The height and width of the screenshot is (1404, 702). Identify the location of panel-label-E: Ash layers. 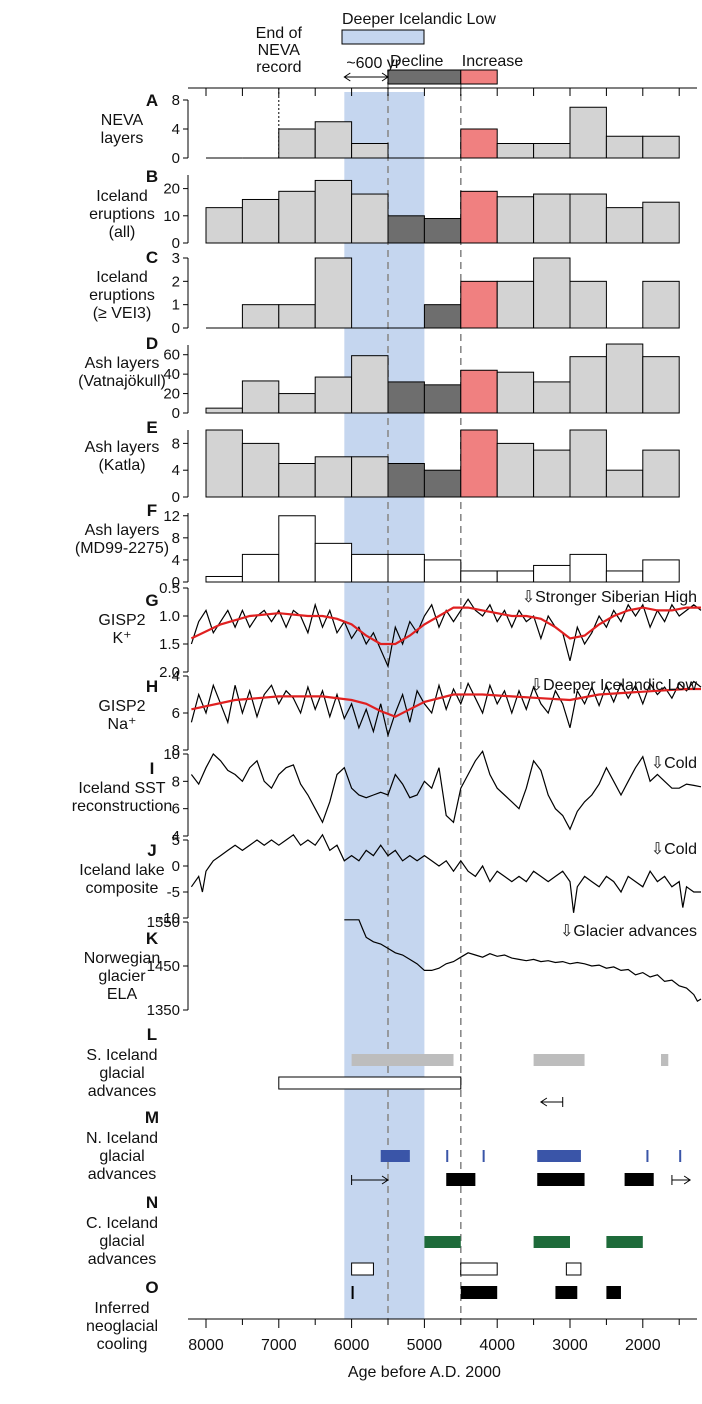
(122, 447).